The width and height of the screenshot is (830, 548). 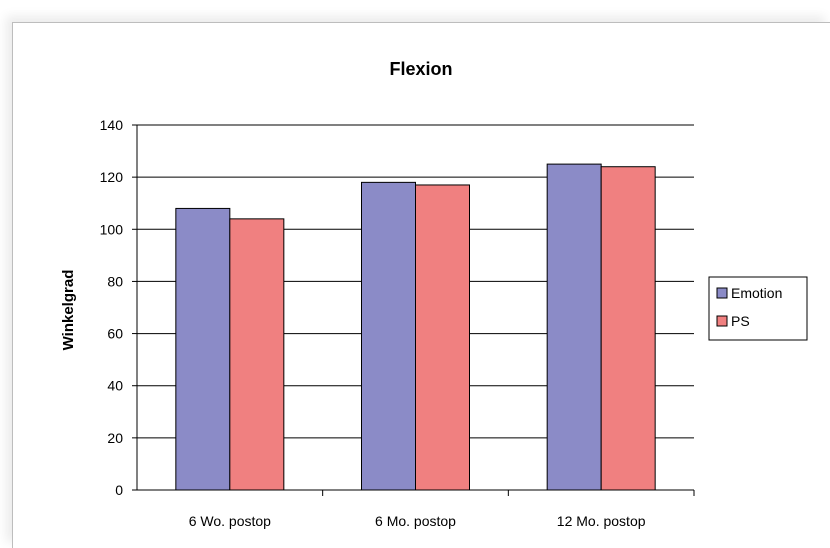 What do you see at coordinates (115, 386) in the screenshot?
I see `y-tick-label: 40` at bounding box center [115, 386].